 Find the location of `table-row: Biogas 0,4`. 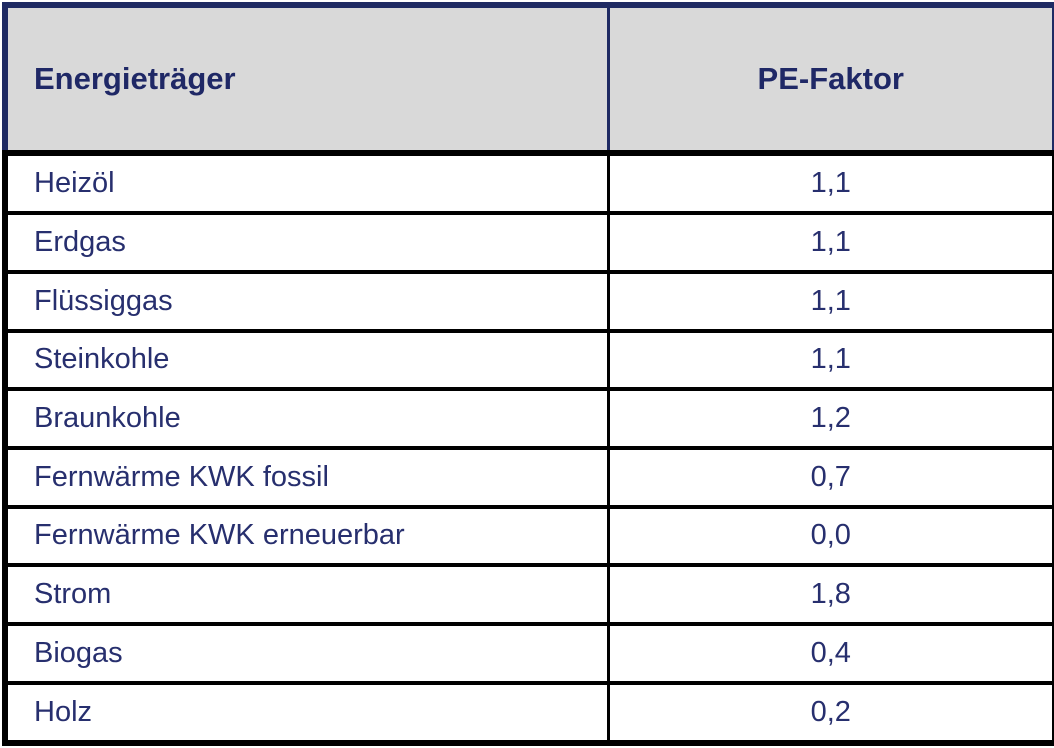

table-row: Biogas 0,4 is located at coordinates (528, 653).